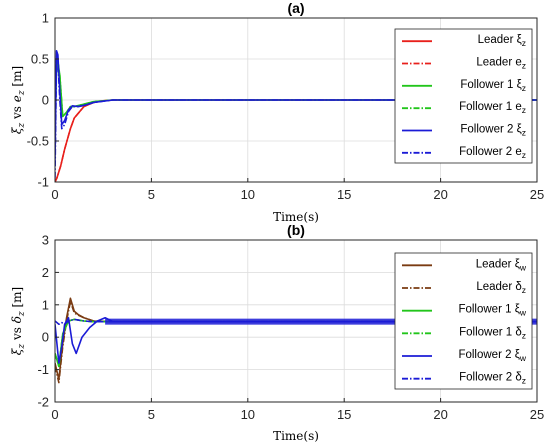 This screenshot has width=550, height=444. Describe the element at coordinates (45, 272) in the screenshot. I see `y-tick-label: 2` at that location.